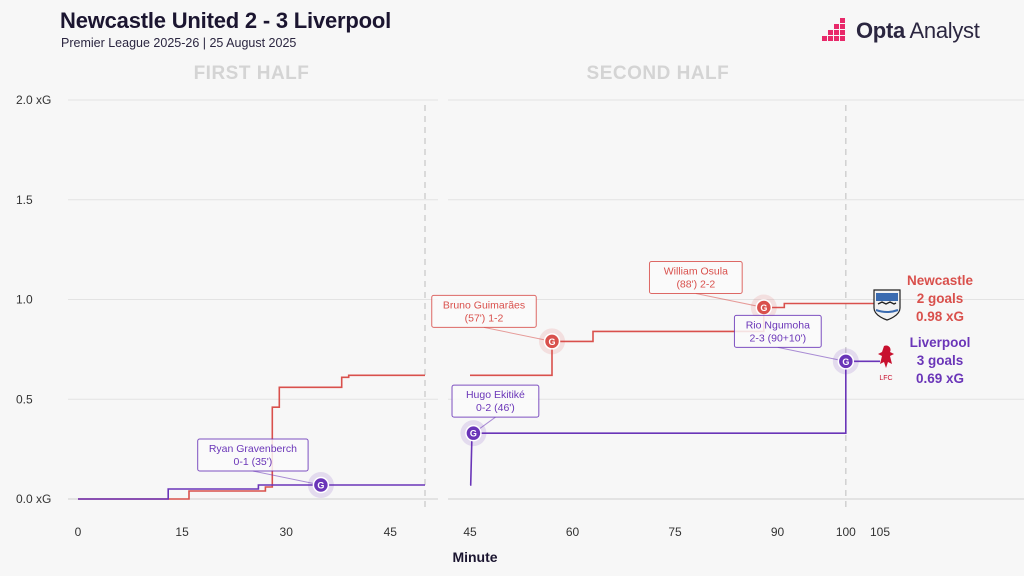  Describe the element at coordinates (940, 378) in the screenshot. I see `team-xg-liverpool: 0.69 xG` at that location.